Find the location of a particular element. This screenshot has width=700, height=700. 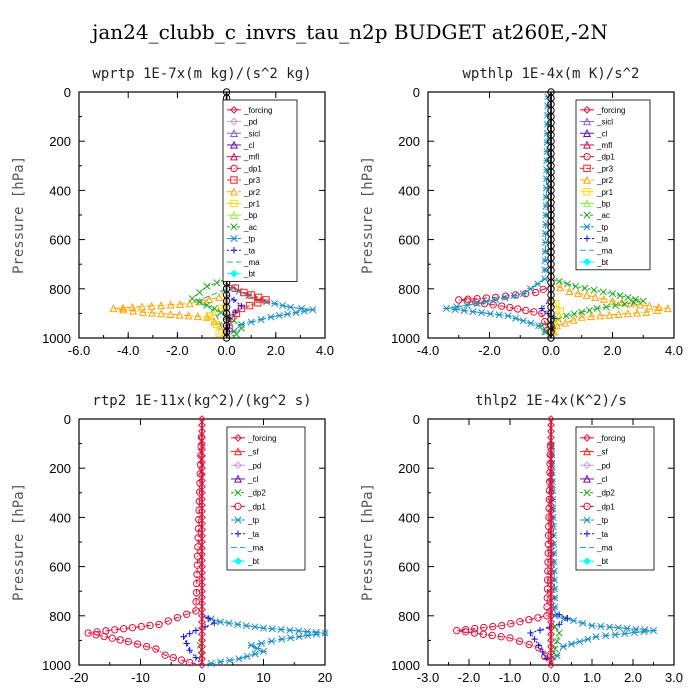

x-tick-label: -10 is located at coordinates (140, 677).